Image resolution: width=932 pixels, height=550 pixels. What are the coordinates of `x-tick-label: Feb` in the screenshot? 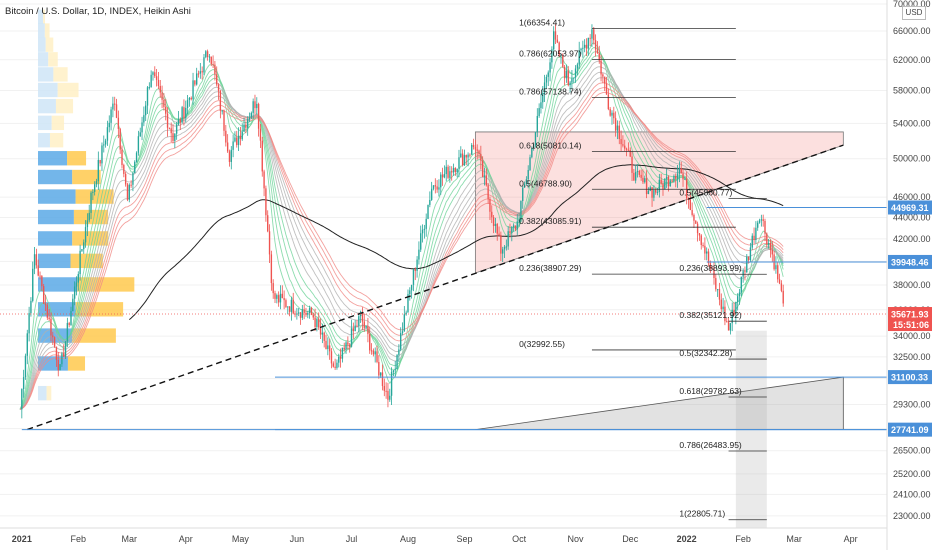 It's located at (79, 539).